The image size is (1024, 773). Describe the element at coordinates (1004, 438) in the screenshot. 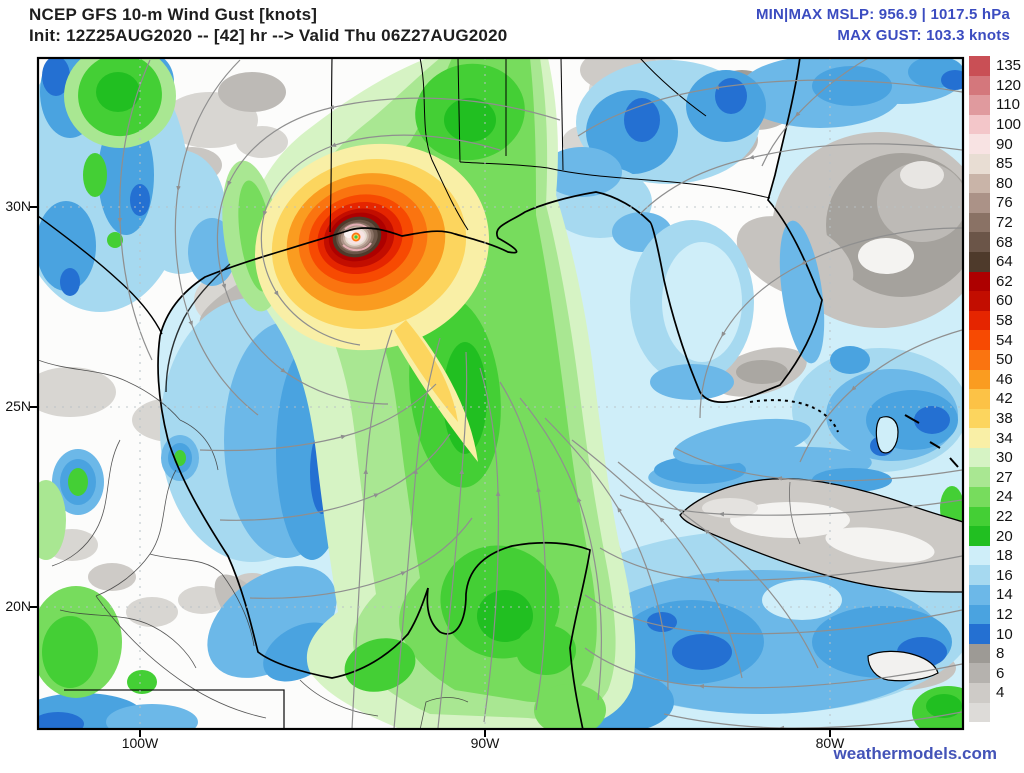

I see `legend-label: 34` at that location.